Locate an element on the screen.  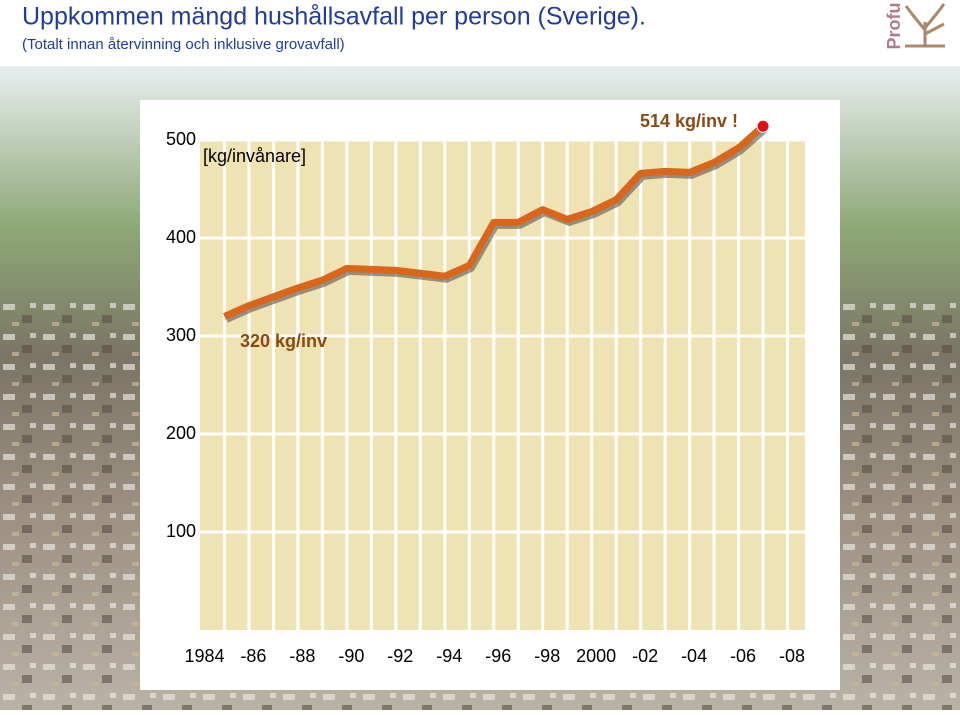
x-tick-label: -88 is located at coordinates (302, 656).